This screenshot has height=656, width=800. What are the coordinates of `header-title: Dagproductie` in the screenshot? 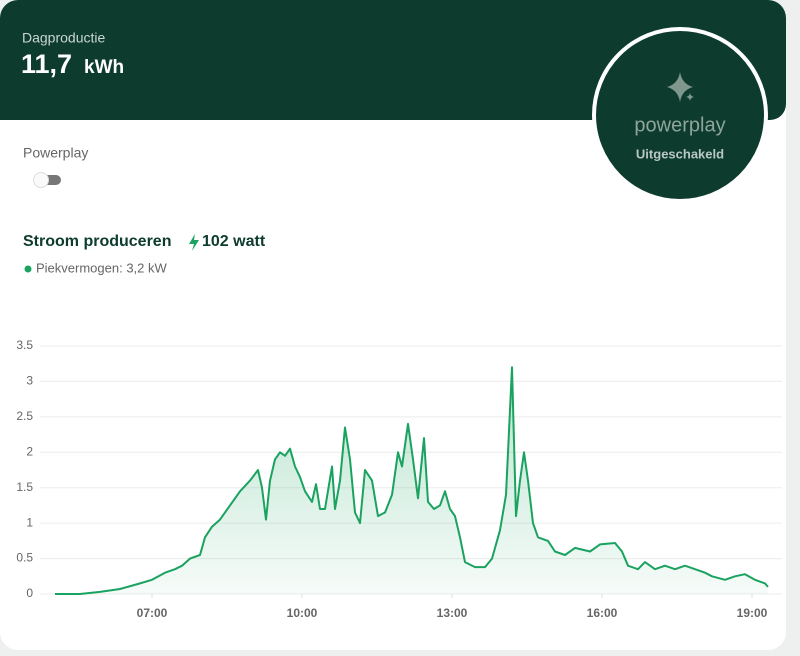 It's located at (63, 38).